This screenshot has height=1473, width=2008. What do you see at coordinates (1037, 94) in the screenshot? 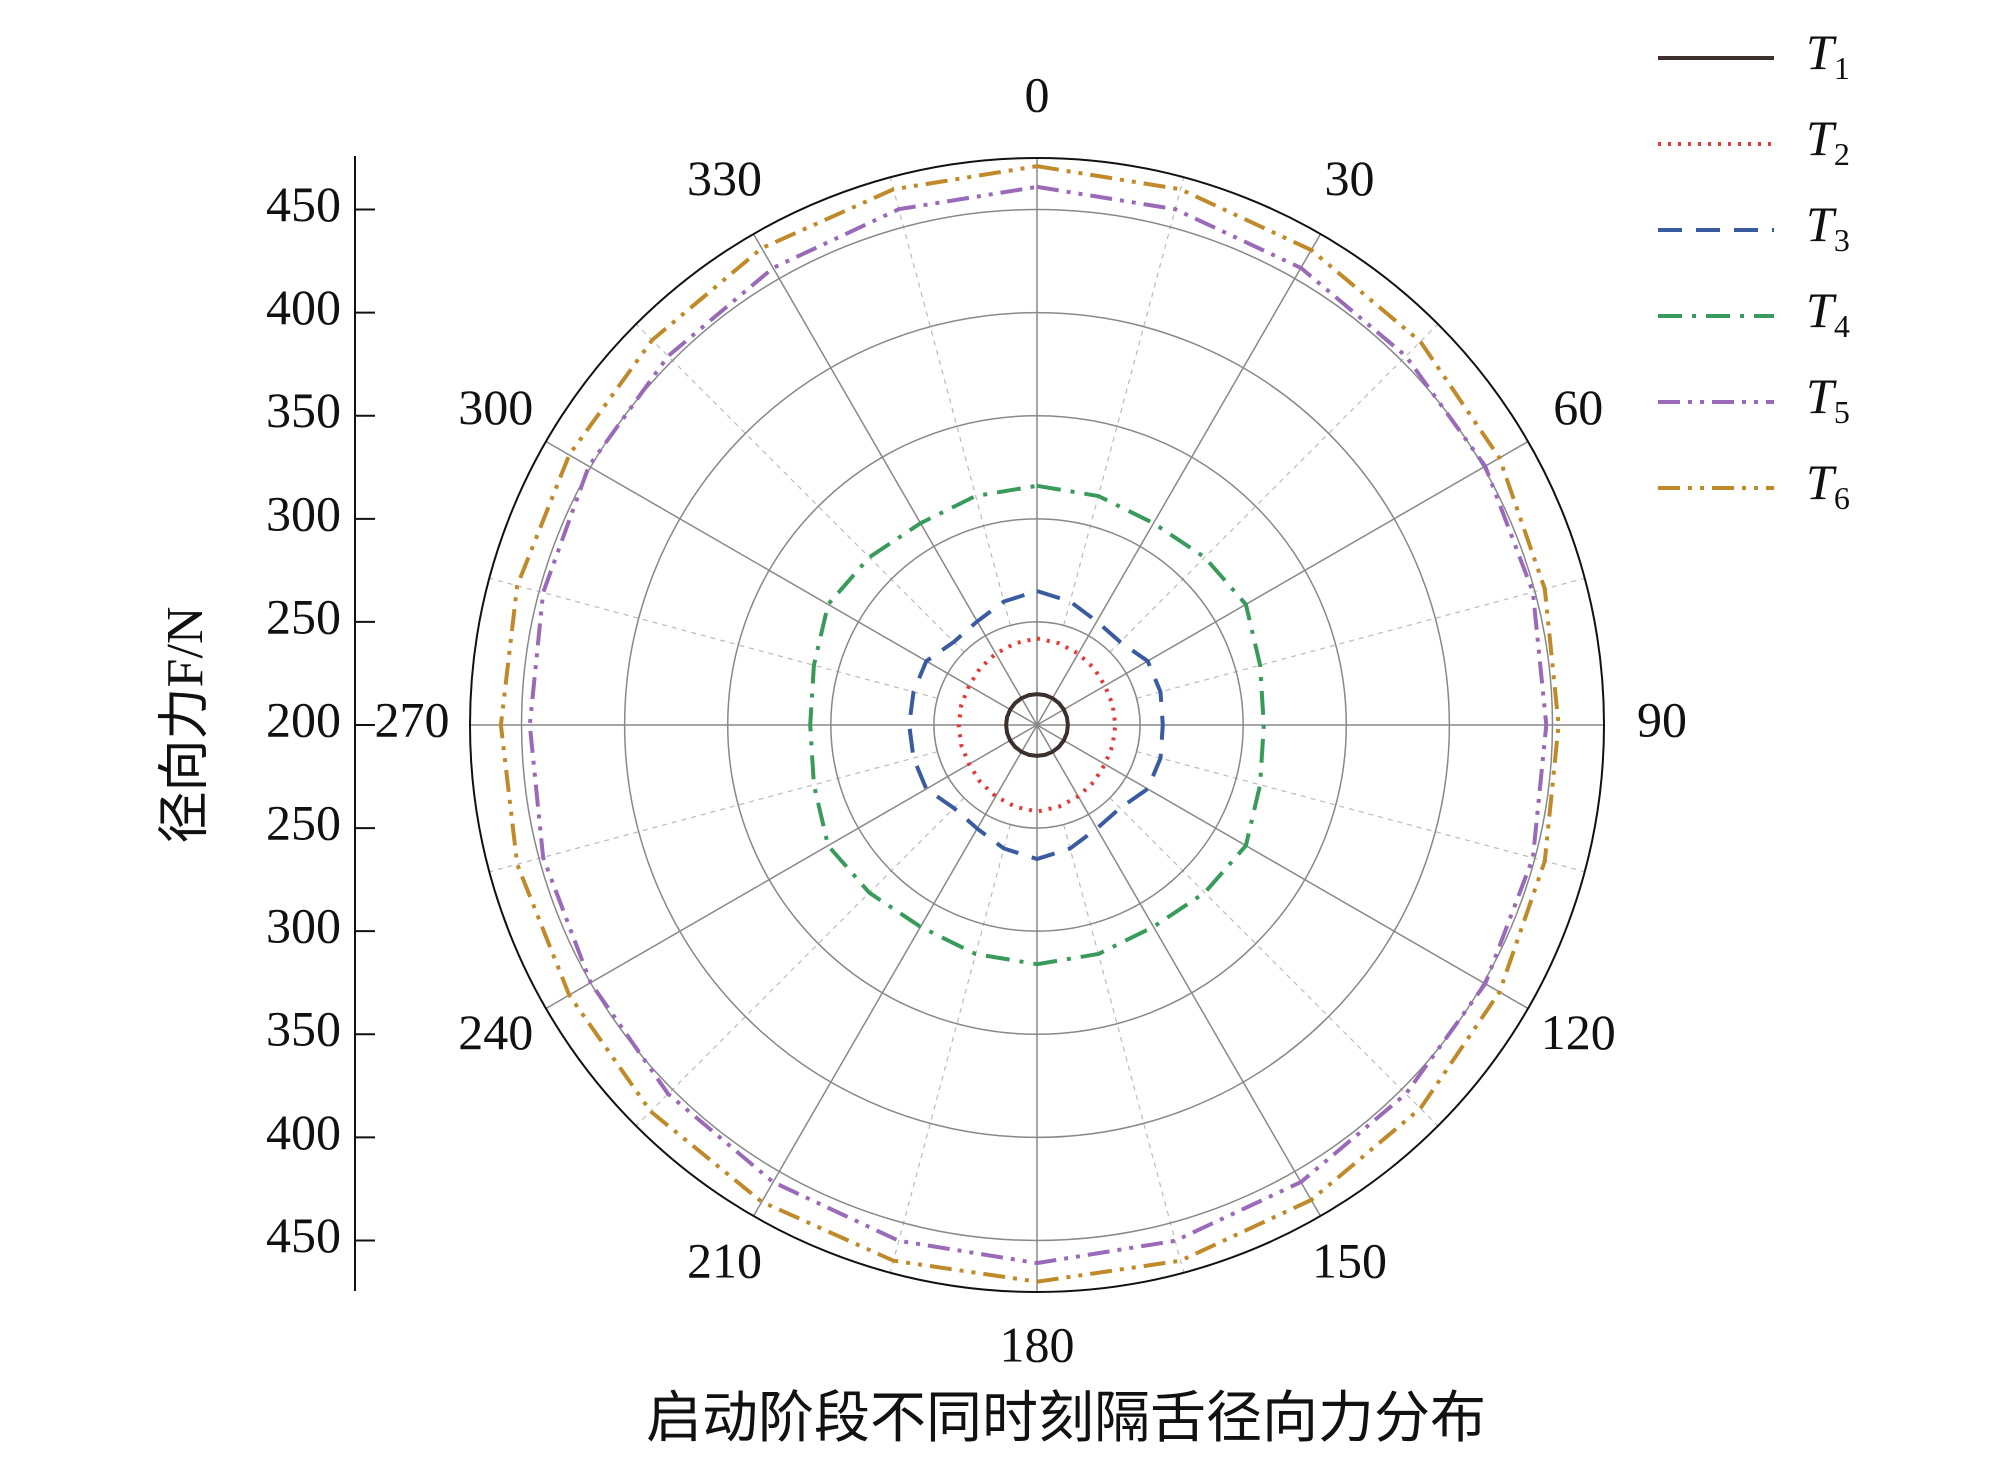
I see `angle-tick-label: 0` at bounding box center [1037, 94].